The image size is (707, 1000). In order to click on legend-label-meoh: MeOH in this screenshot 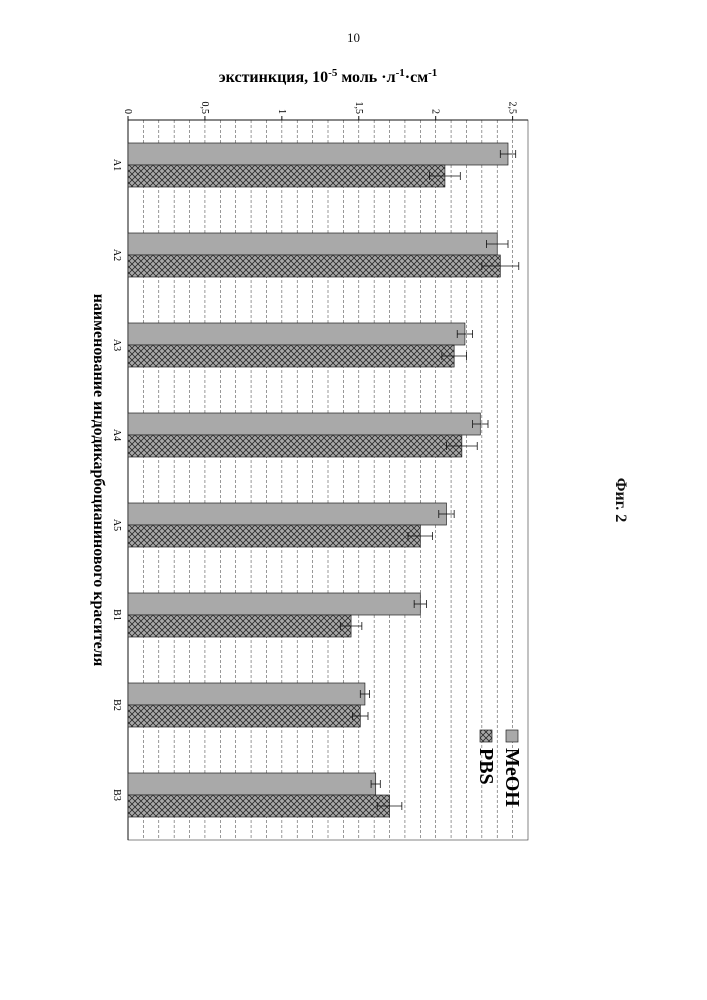, I will do `click(512, 777)`.